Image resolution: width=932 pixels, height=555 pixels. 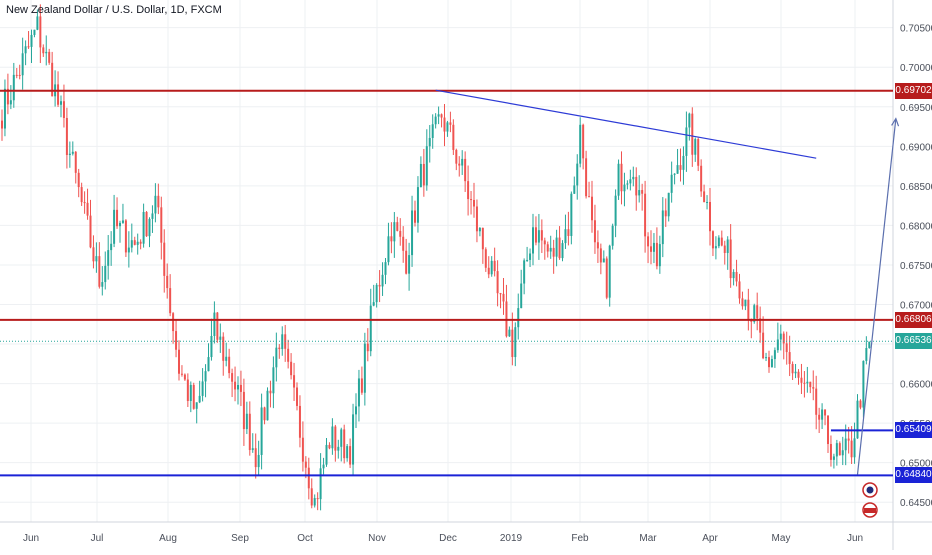 What do you see at coordinates (648, 538) in the screenshot?
I see `x-tick-label: Mar` at bounding box center [648, 538].